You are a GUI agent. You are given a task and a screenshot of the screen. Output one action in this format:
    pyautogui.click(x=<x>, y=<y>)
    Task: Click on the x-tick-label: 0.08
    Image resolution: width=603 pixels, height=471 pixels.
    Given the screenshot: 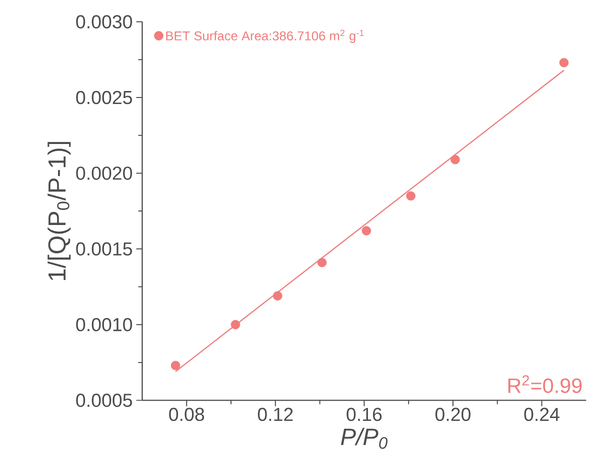 What is the action you would take?
    pyautogui.click(x=186, y=415)
    